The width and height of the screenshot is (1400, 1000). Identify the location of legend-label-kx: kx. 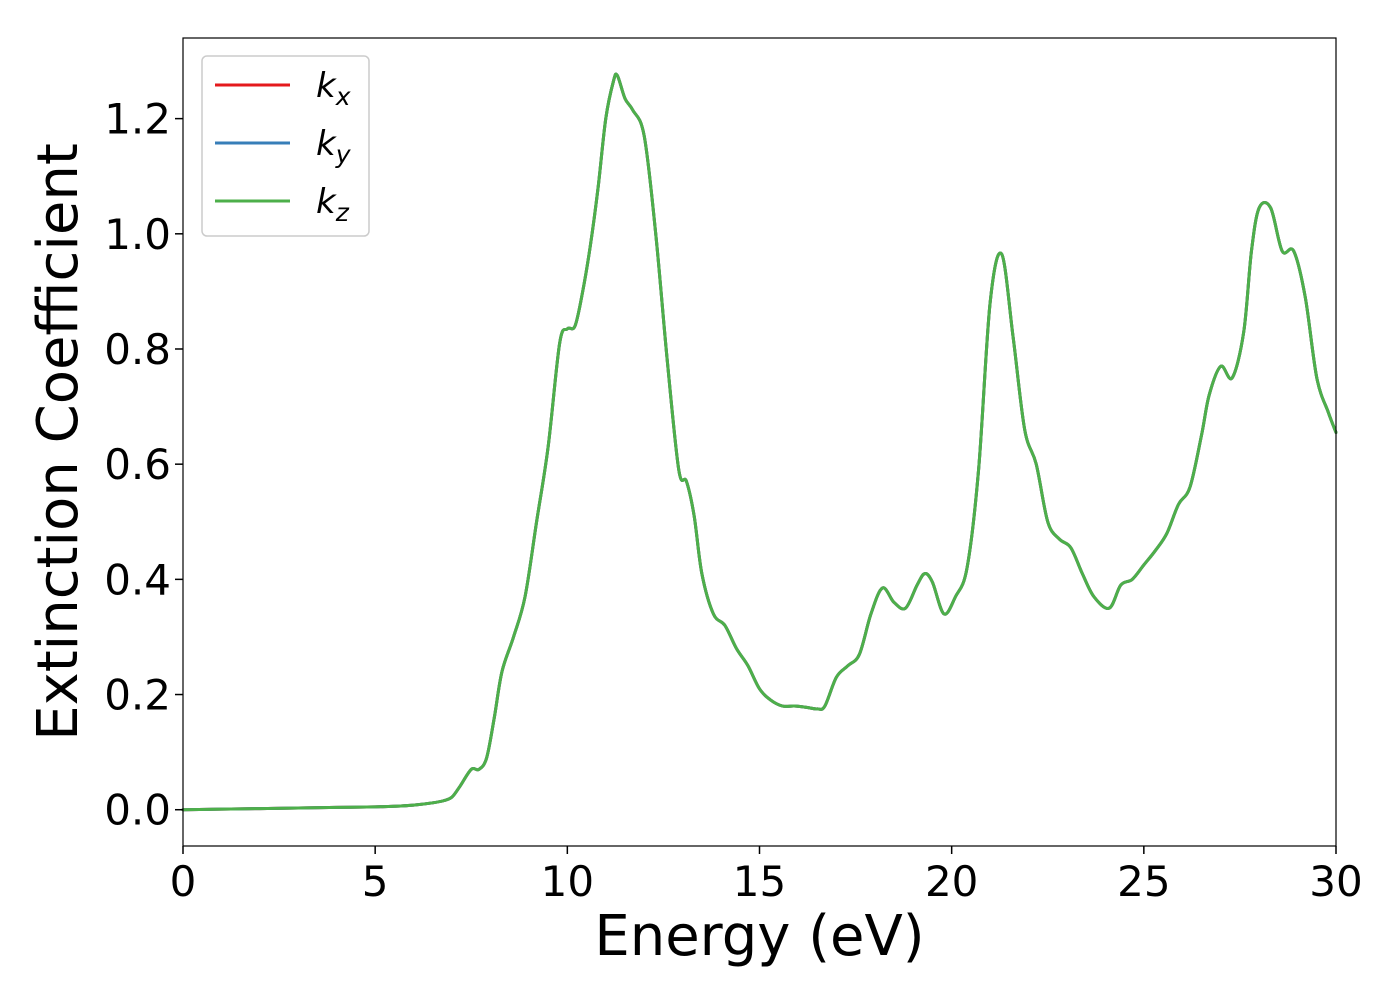
(333, 88).